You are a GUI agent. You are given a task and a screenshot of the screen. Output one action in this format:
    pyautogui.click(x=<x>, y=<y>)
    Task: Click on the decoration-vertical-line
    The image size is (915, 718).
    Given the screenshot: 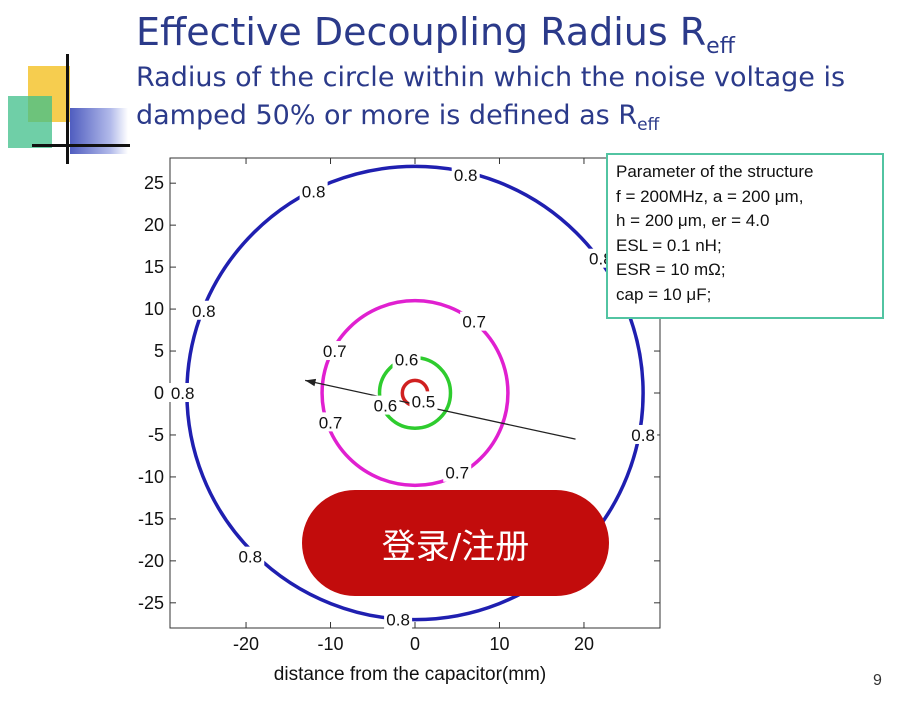 What is the action you would take?
    pyautogui.click(x=67, y=109)
    